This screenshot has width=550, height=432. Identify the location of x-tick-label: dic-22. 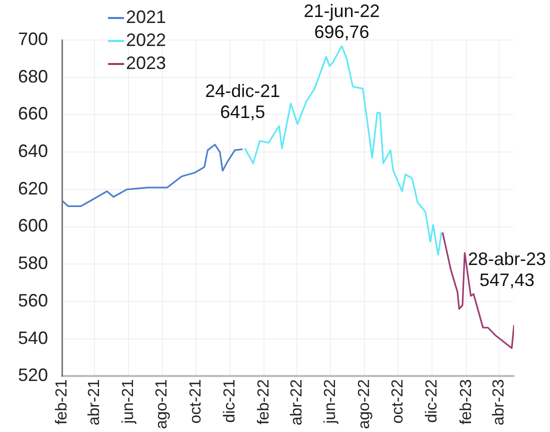
(431, 401).